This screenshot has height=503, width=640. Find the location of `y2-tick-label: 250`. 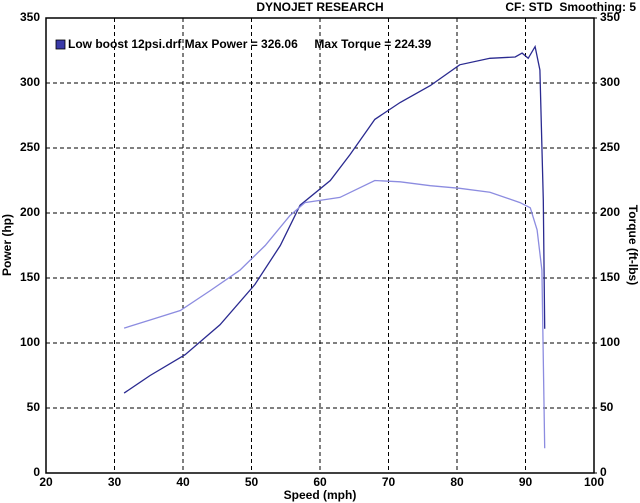

y2-tick-label: 250 is located at coordinates (610, 147).